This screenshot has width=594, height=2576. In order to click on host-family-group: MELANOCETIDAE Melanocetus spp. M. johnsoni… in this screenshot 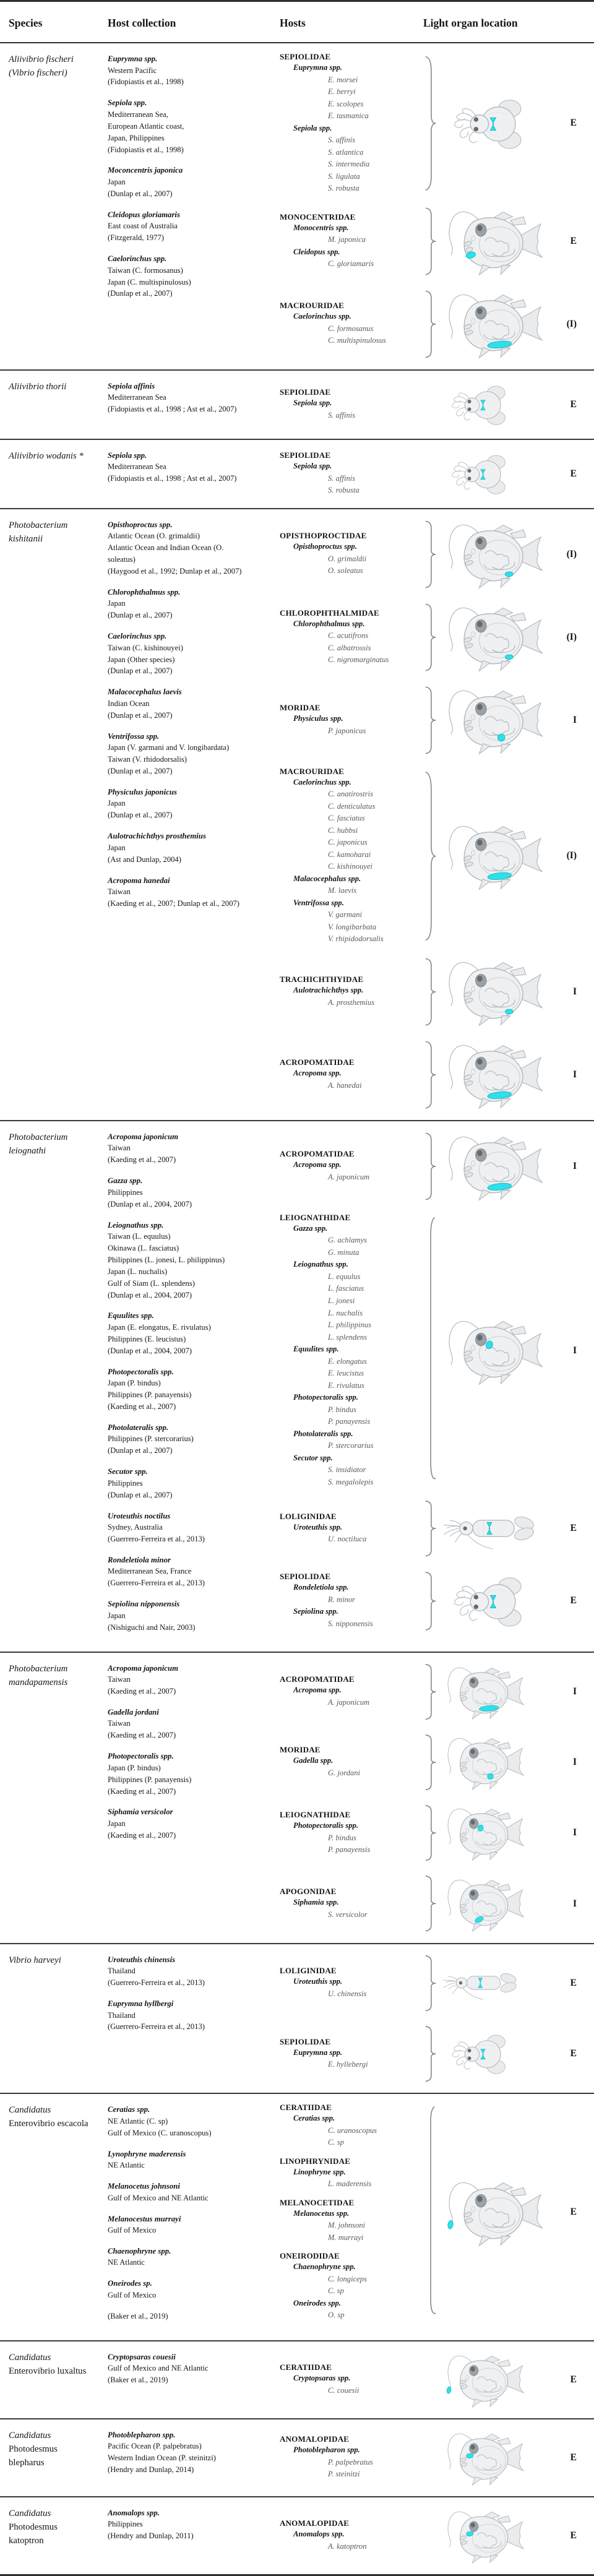, I will do `click(351, 2221)`.